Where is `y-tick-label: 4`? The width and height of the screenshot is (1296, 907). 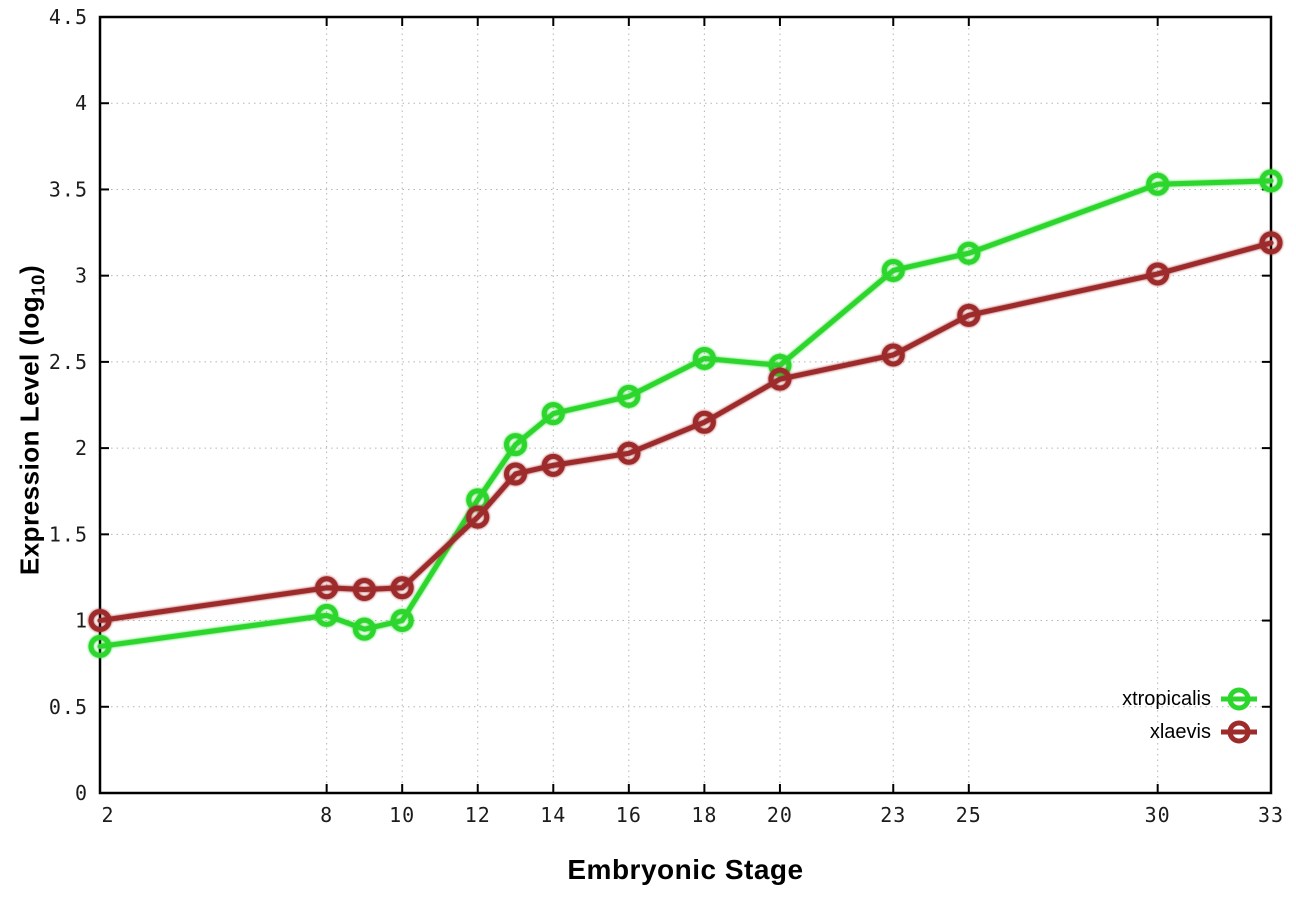
y-tick-label: 4 is located at coordinates (81, 103).